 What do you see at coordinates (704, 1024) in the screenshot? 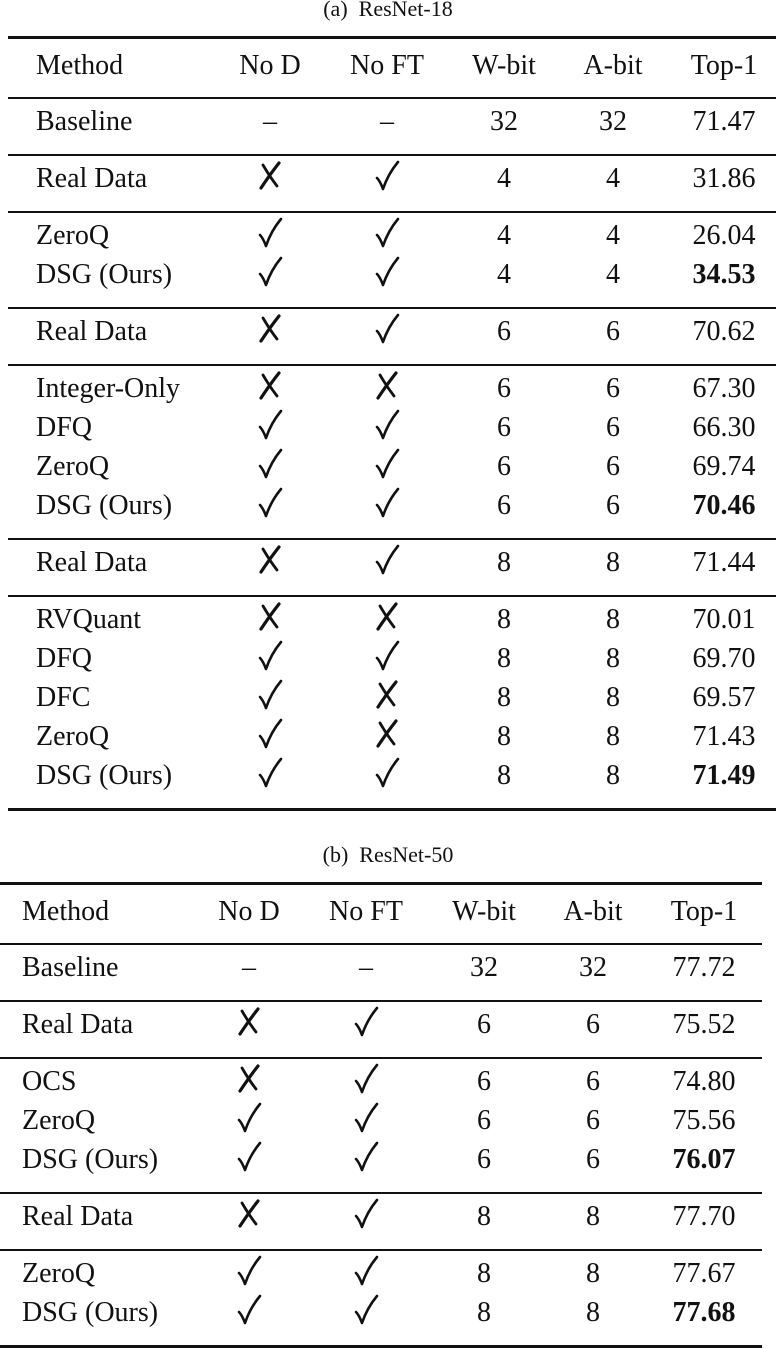
I see `top1-cell: 75.52` at bounding box center [704, 1024].